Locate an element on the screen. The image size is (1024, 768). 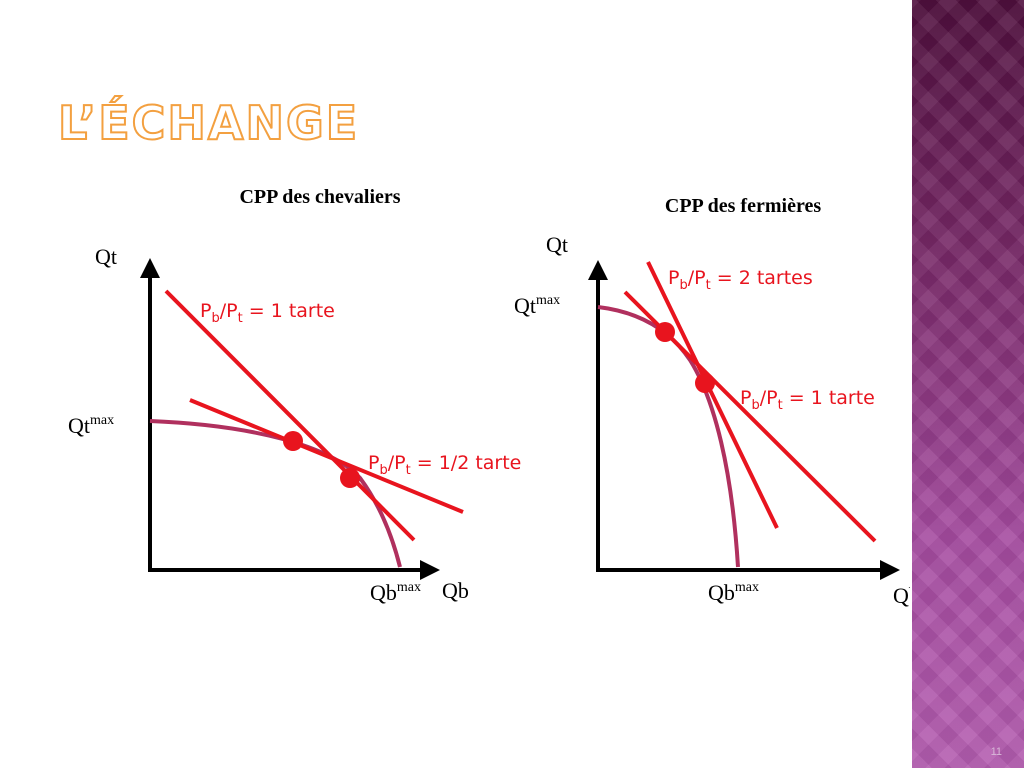
slide-title: L’ÉCHANGE is located at coordinates (208, 123).